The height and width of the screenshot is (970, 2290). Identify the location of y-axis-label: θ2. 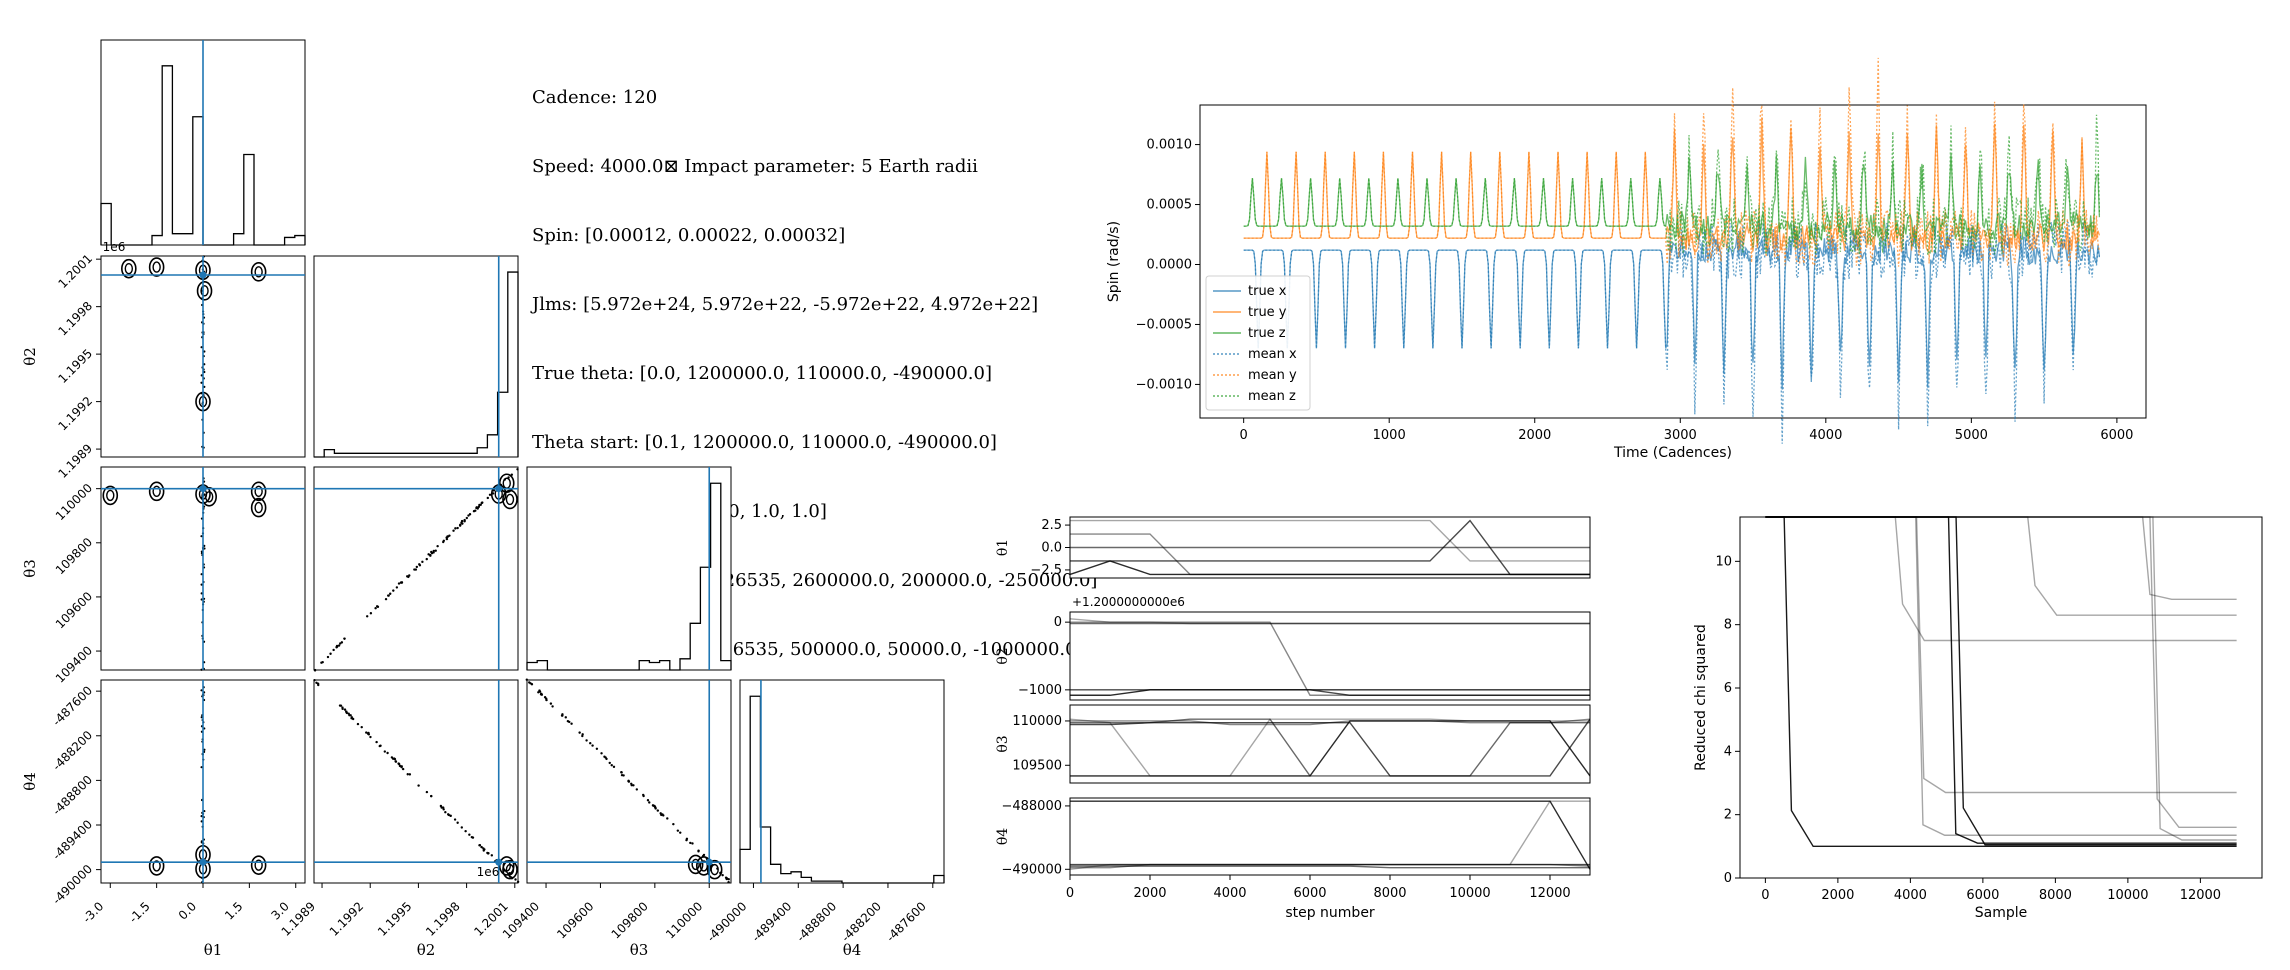
(1003, 655).